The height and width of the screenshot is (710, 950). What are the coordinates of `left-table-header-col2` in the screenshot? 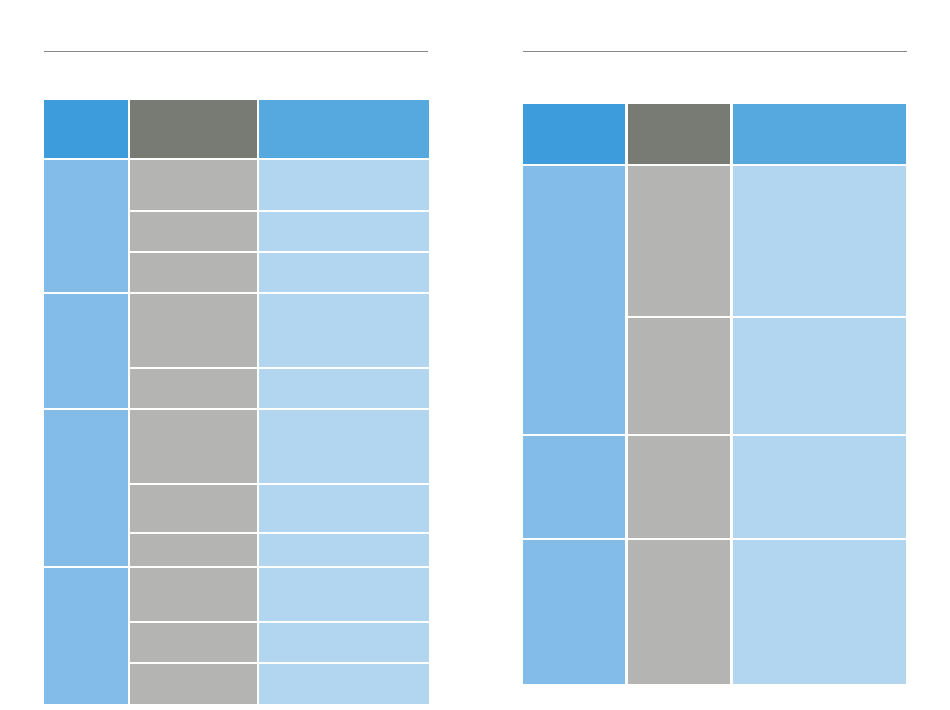 It's located at (193, 129).